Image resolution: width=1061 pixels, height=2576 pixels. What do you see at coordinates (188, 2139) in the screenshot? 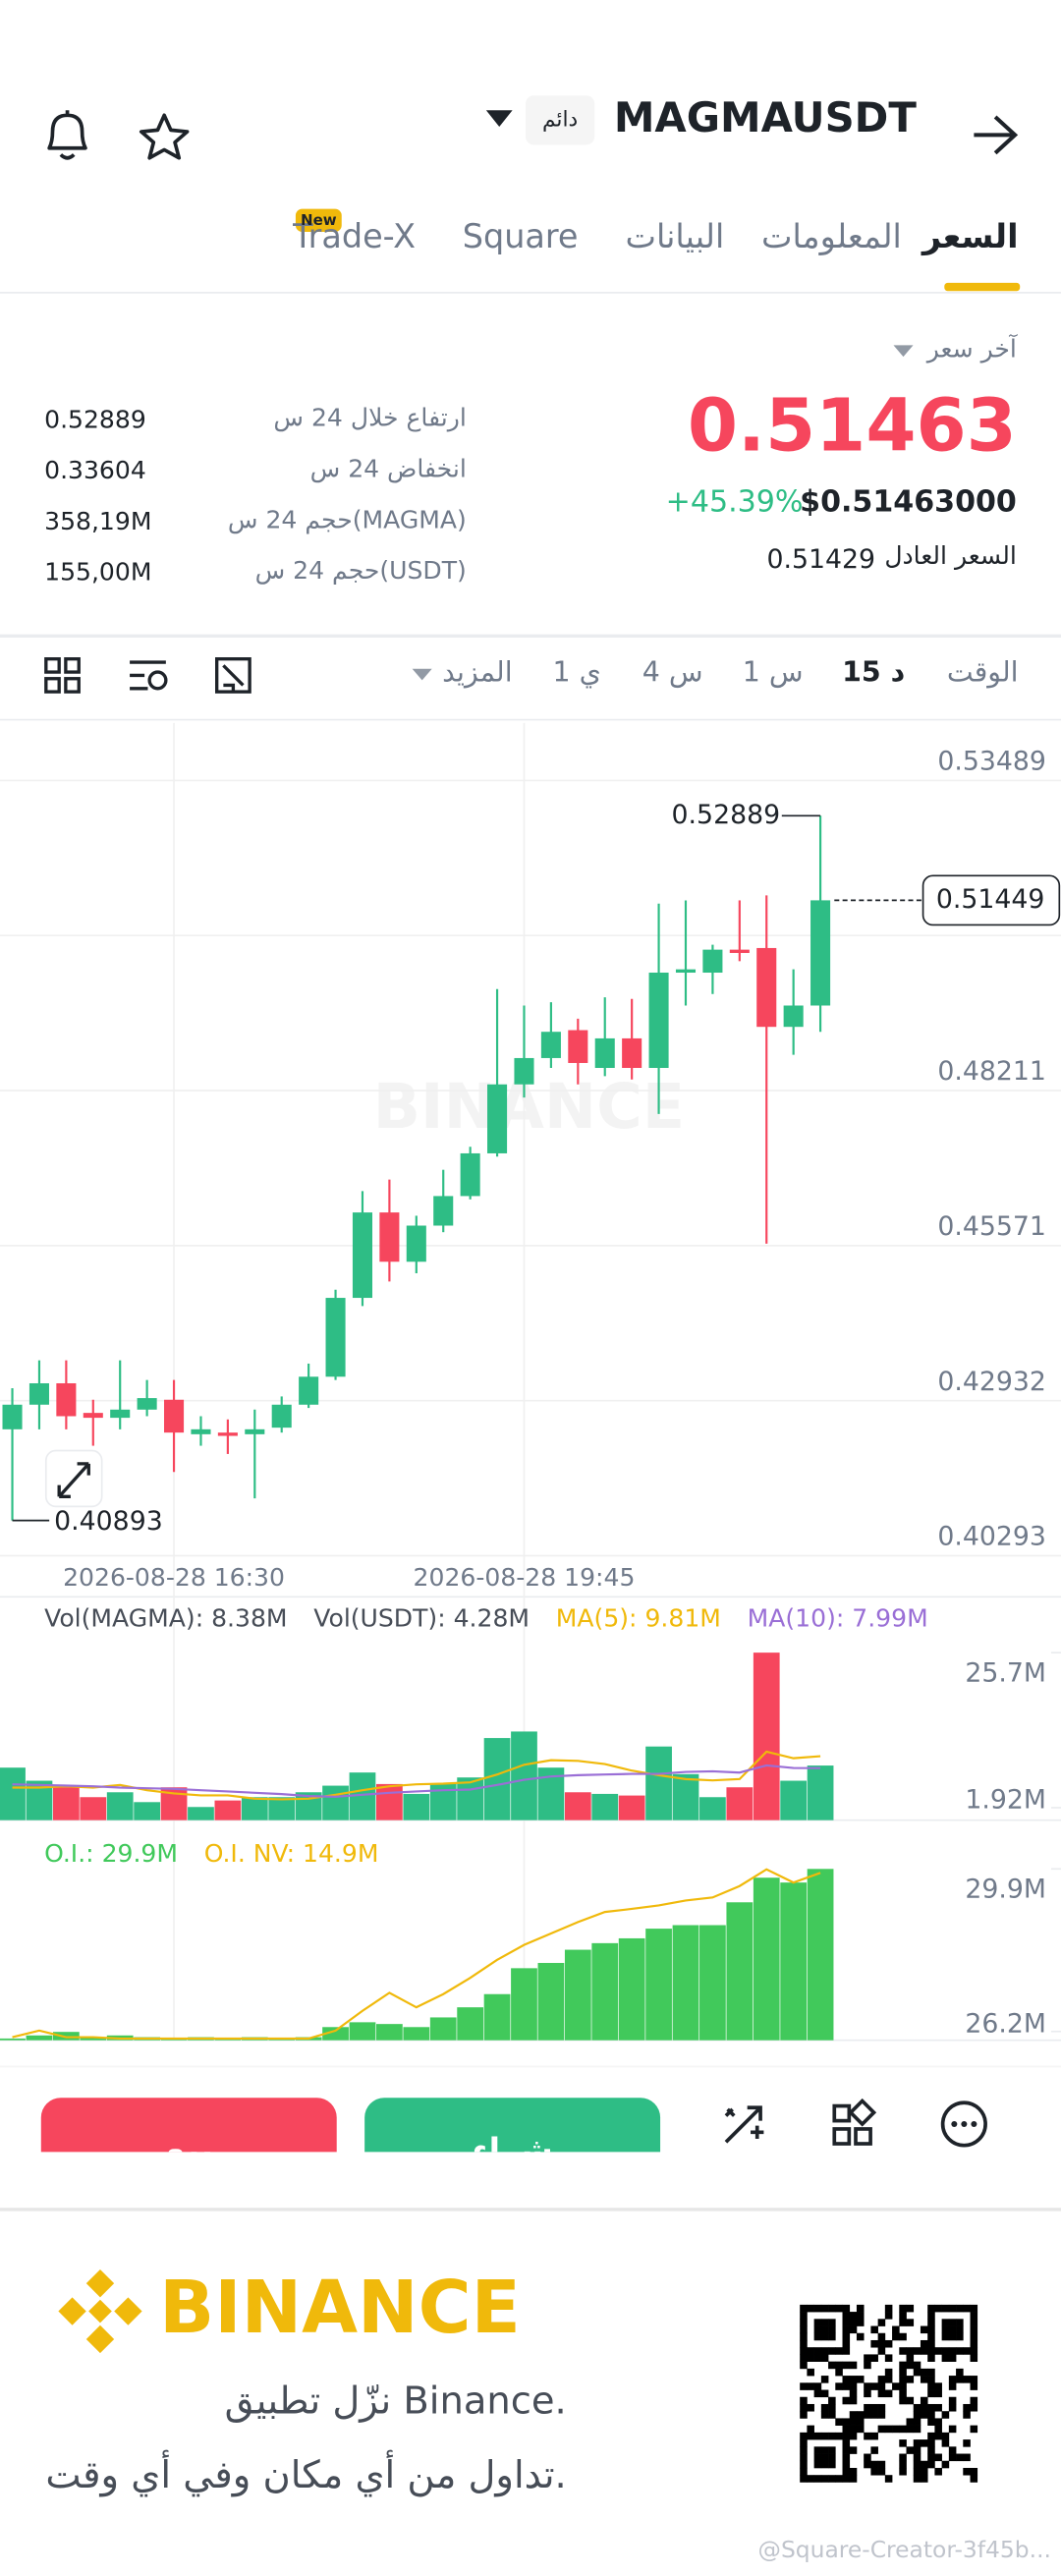
I see `sell-button` at bounding box center [188, 2139].